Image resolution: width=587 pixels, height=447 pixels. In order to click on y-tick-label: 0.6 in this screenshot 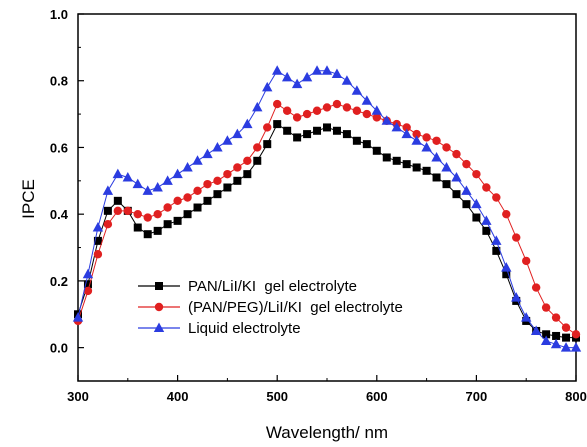, I will do `click(59, 147)`.